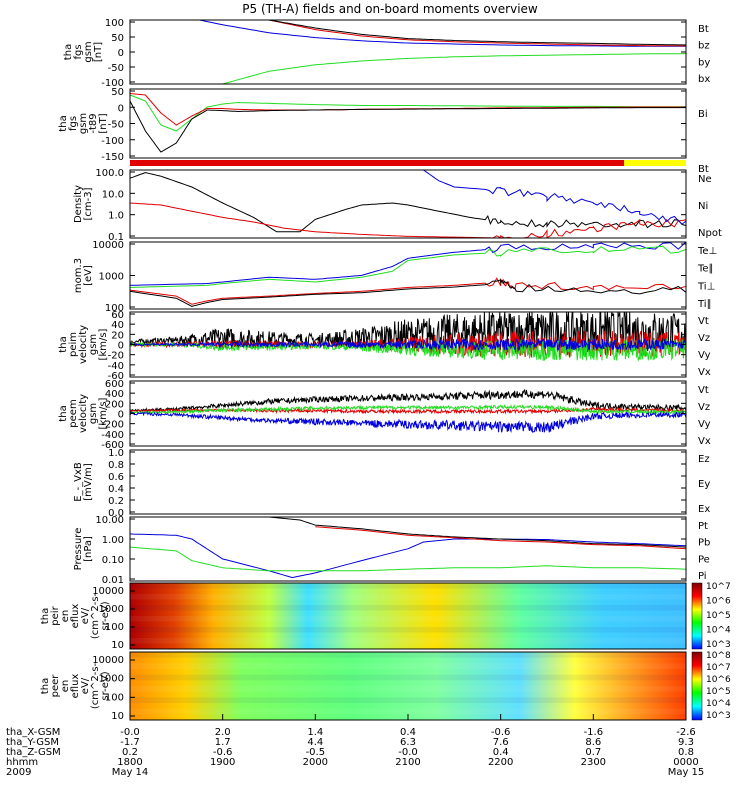 The height and width of the screenshot is (800, 750). I want to click on y-axis-label-line: [cm-3], so click(88, 203).